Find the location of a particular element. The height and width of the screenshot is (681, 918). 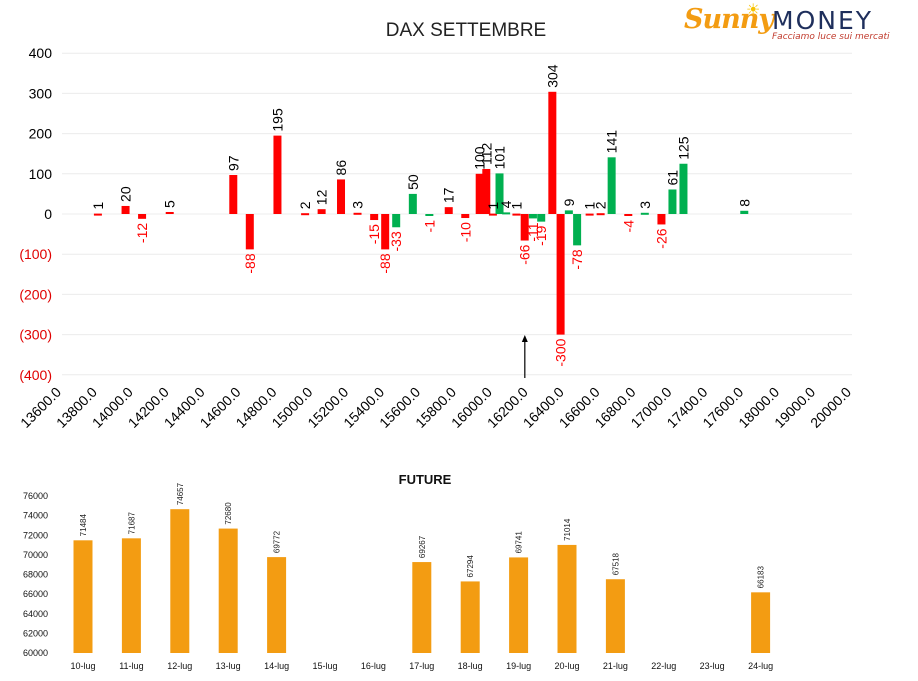

dax-data-label: -15 is located at coordinates (374, 234).